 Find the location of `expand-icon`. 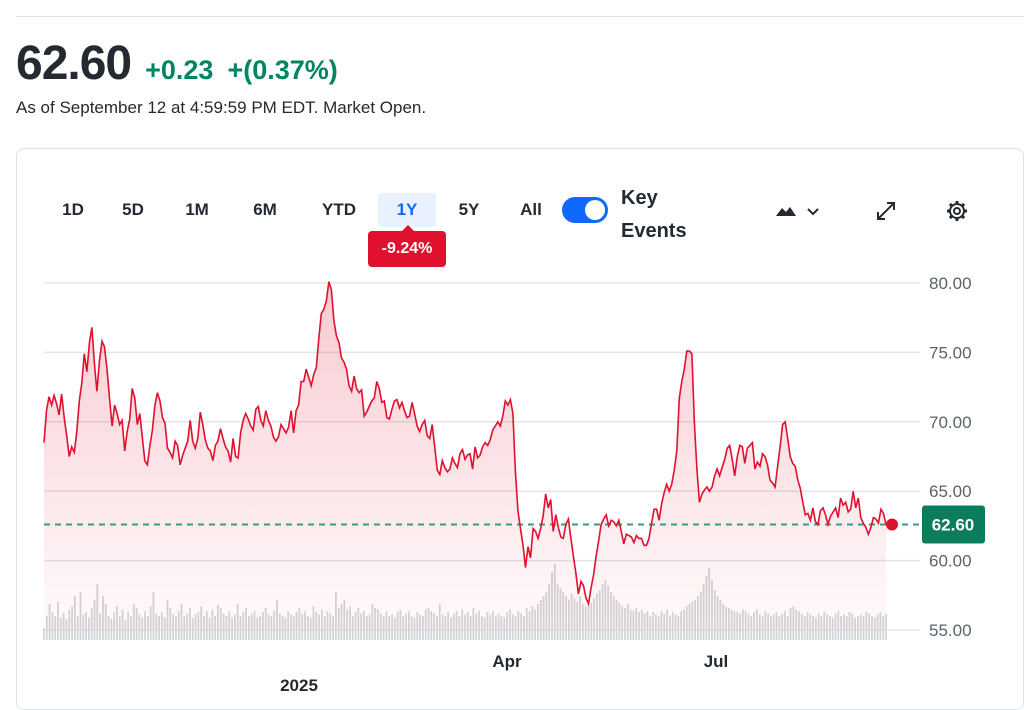

expand-icon is located at coordinates (886, 211).